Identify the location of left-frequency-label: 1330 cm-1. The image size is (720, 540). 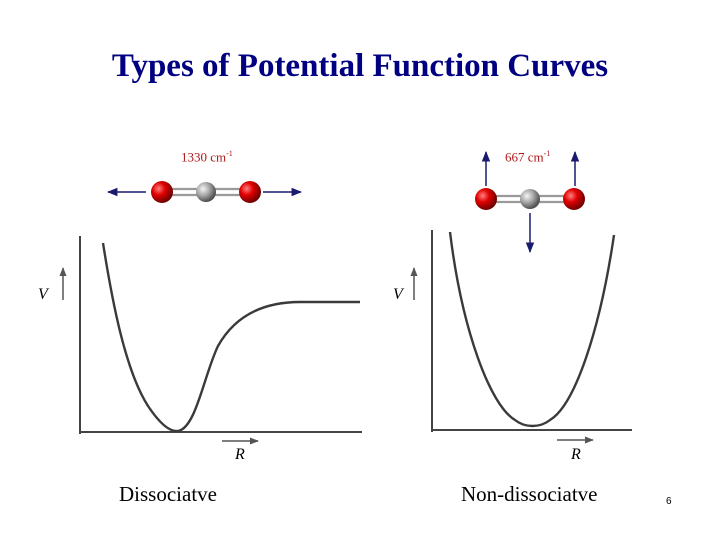
(207, 157).